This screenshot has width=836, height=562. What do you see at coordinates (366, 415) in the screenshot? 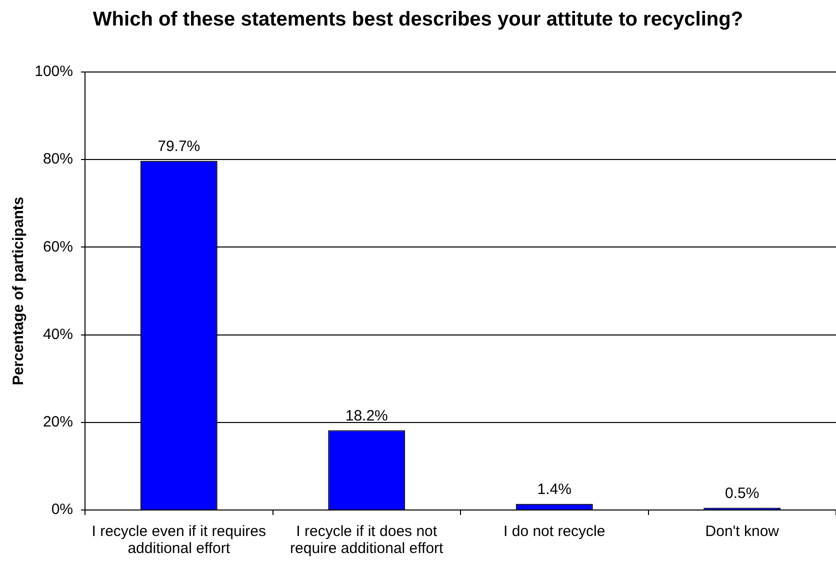
I see `data-label: 18.2%` at bounding box center [366, 415].